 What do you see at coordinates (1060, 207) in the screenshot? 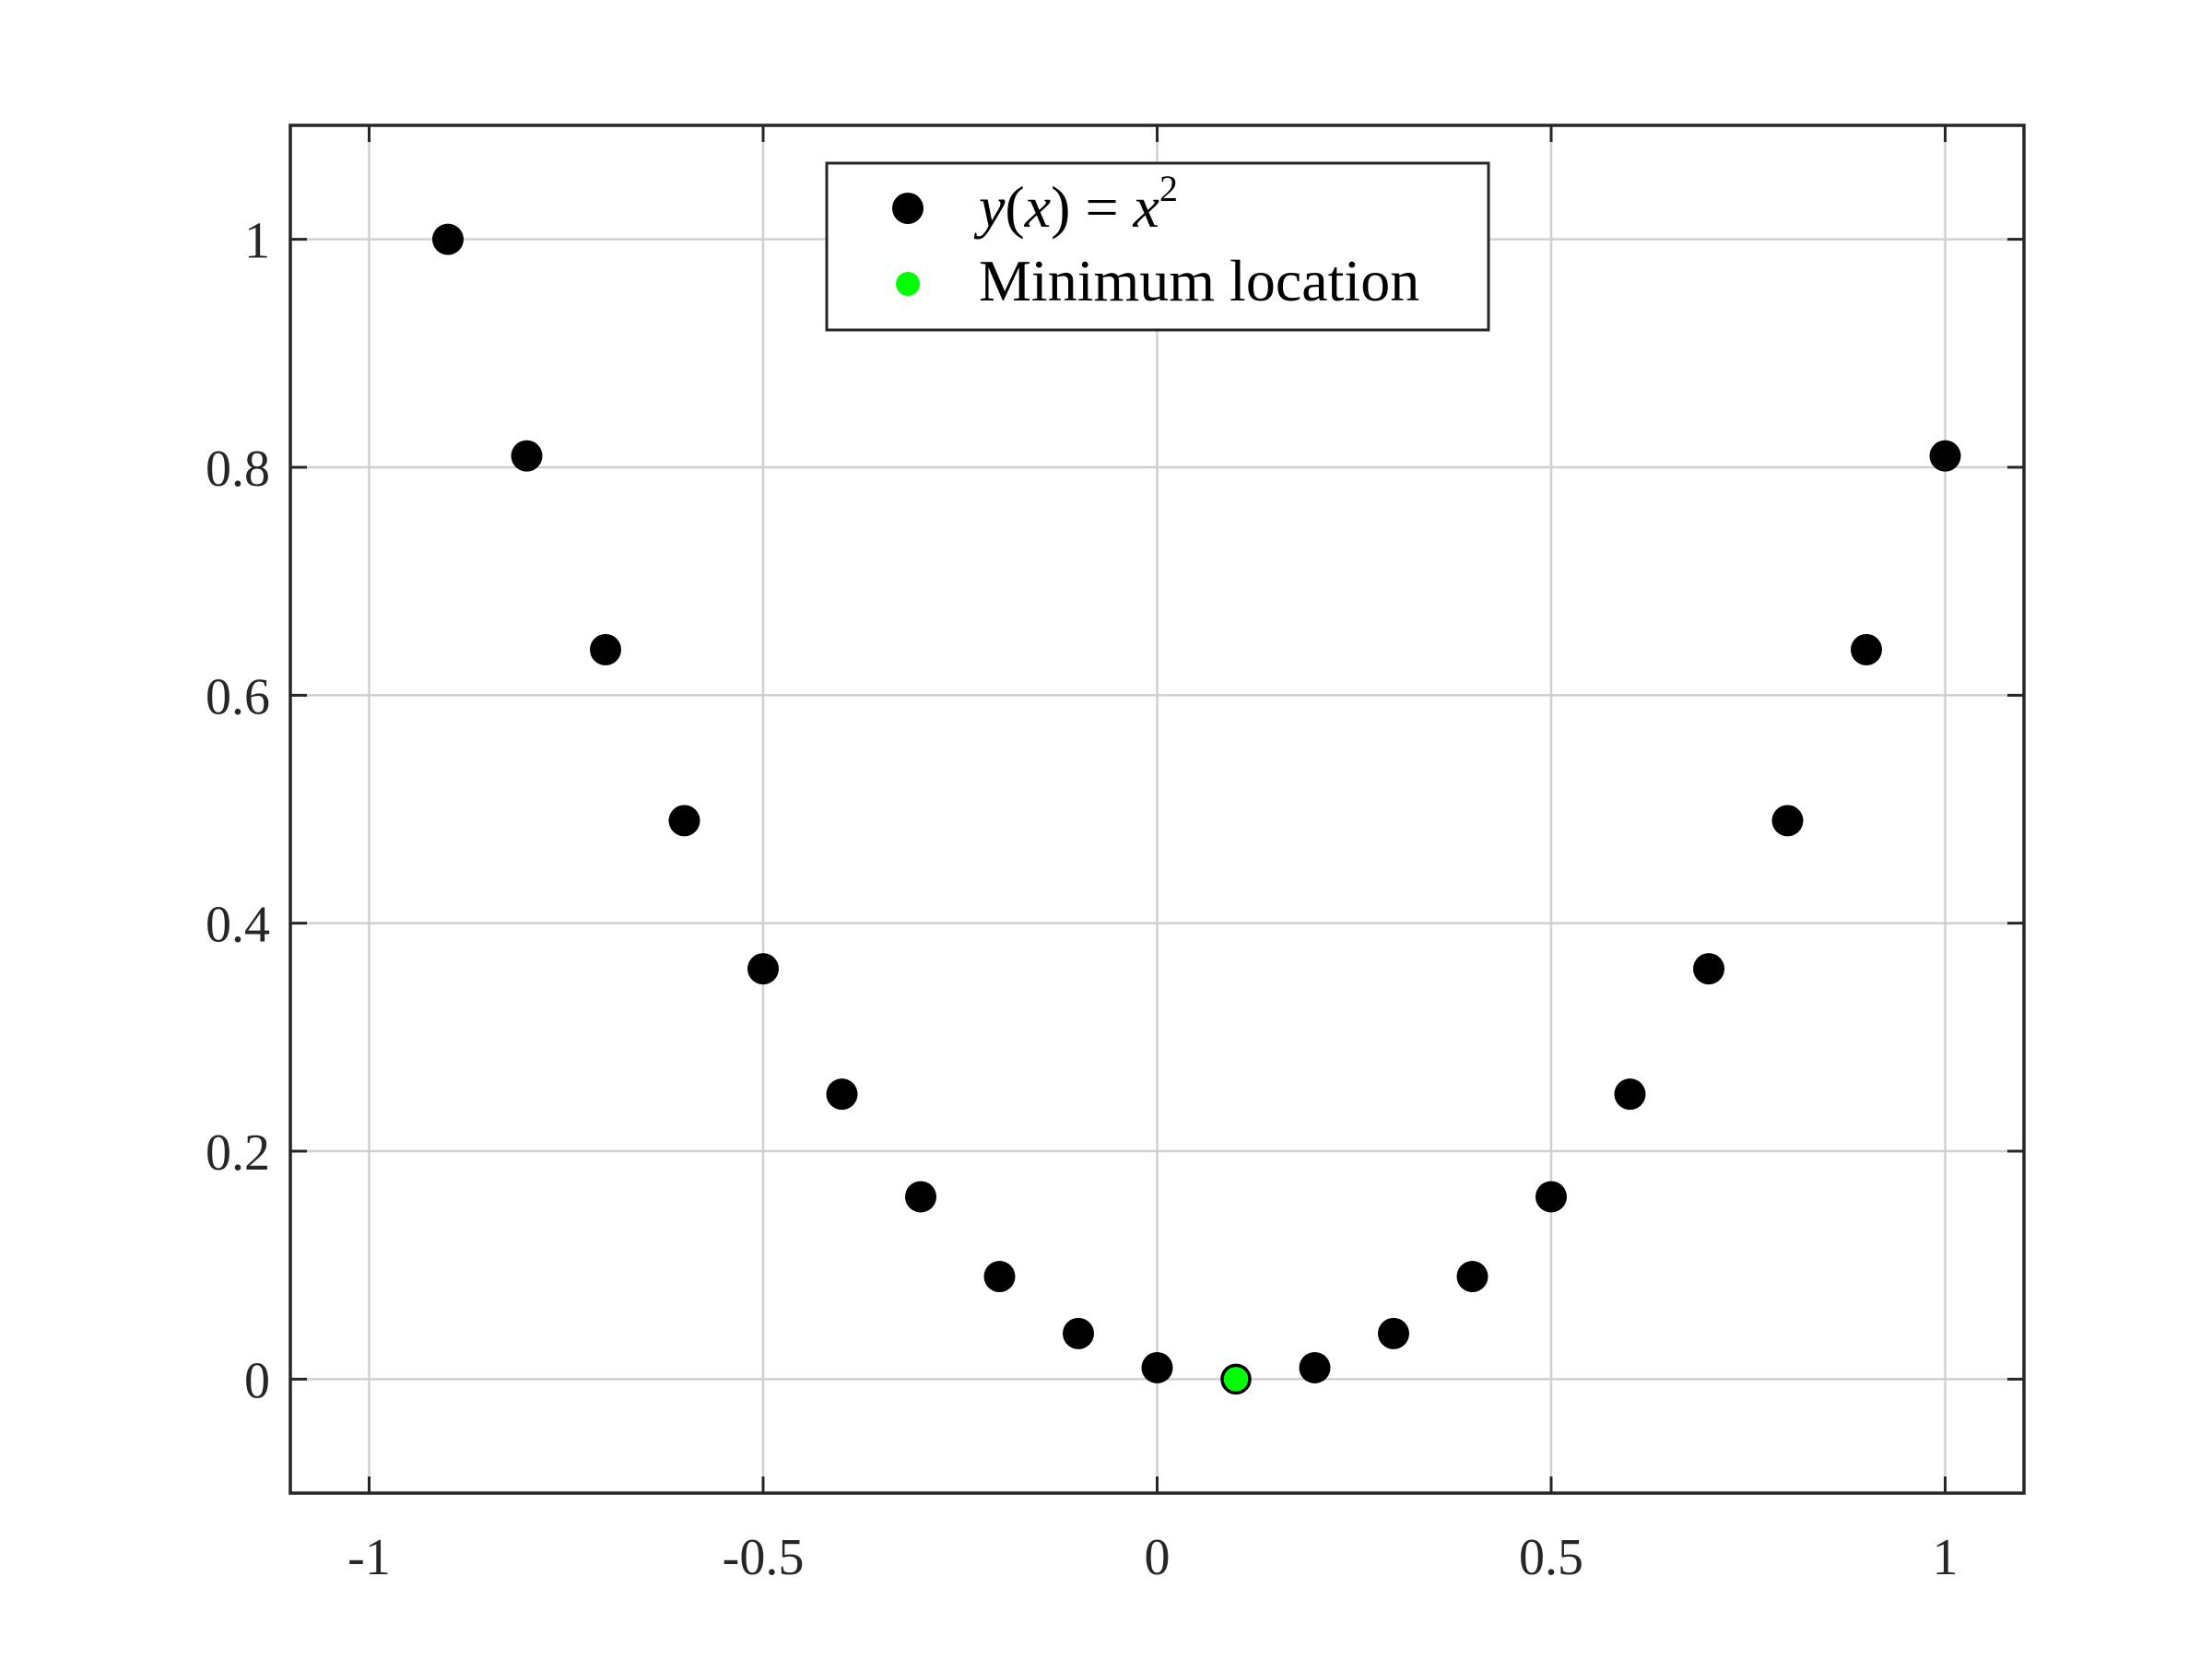
I see `legend-close-paren: )` at bounding box center [1060, 207].